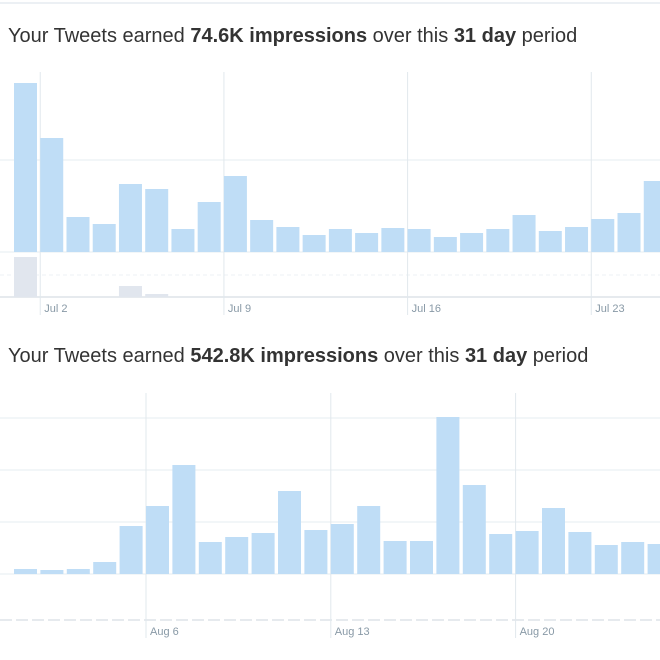 Image resolution: width=660 pixels, height=660 pixels. I want to click on title-part: 74.6K impressions, so click(278, 36).